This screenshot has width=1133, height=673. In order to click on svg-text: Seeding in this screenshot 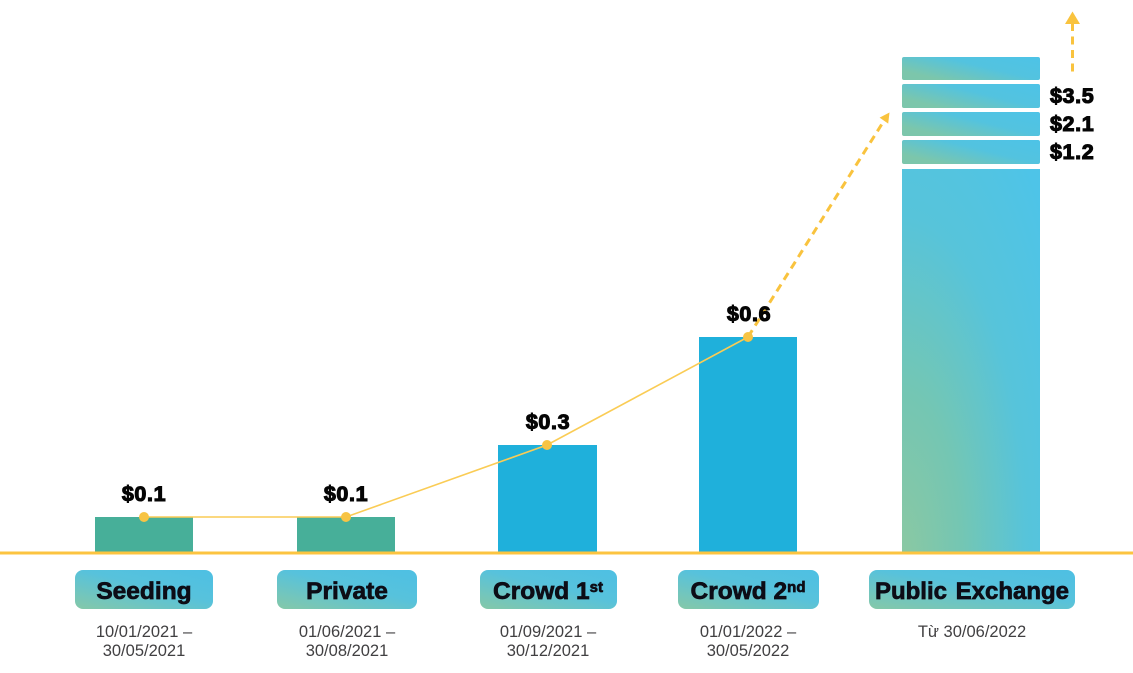, I will do `click(143, 591)`.